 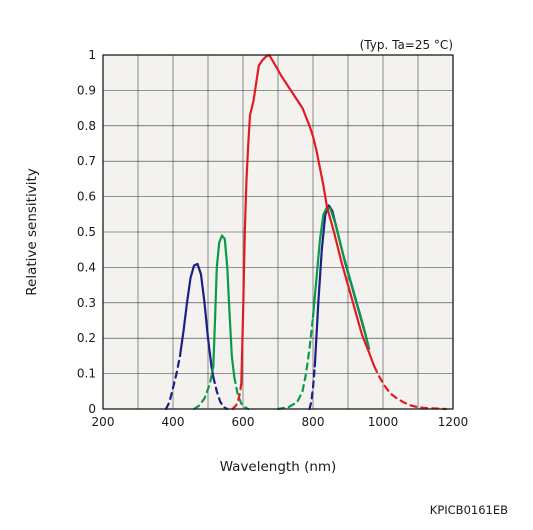 What do you see at coordinates (278, 467) in the screenshot?
I see `x-axis-label: Wavelength (nm)` at bounding box center [278, 467].